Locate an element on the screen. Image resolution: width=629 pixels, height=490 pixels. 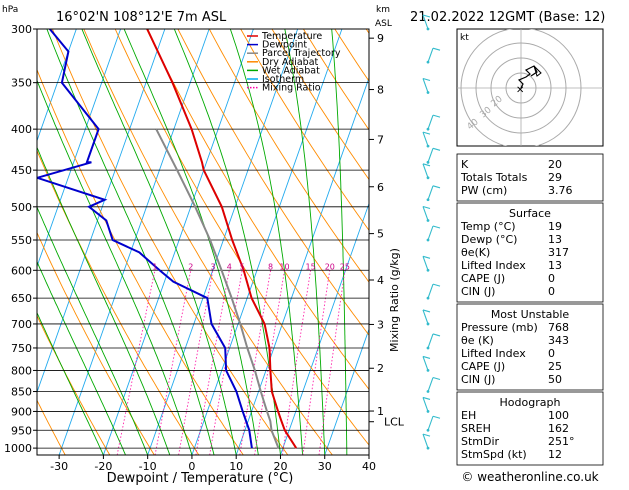
altitude-tick-label: 3 is located at coordinates (380, 324).